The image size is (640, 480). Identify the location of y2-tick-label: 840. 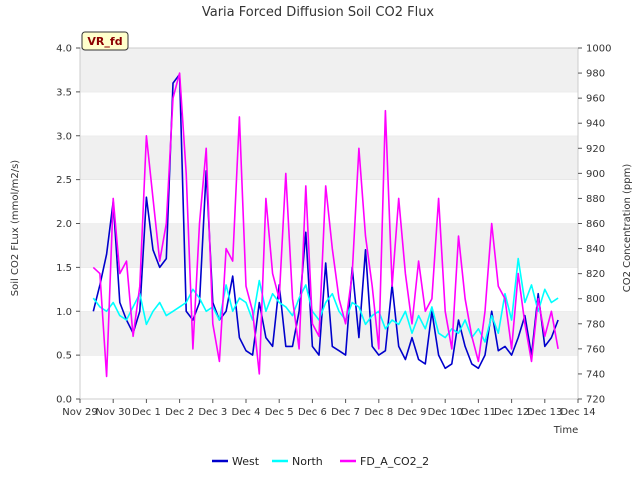
(595, 249).